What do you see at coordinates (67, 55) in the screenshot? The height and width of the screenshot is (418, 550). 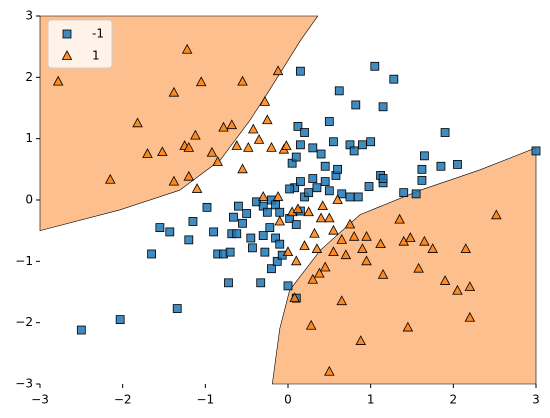 I see `legend-marker` at bounding box center [67, 55].